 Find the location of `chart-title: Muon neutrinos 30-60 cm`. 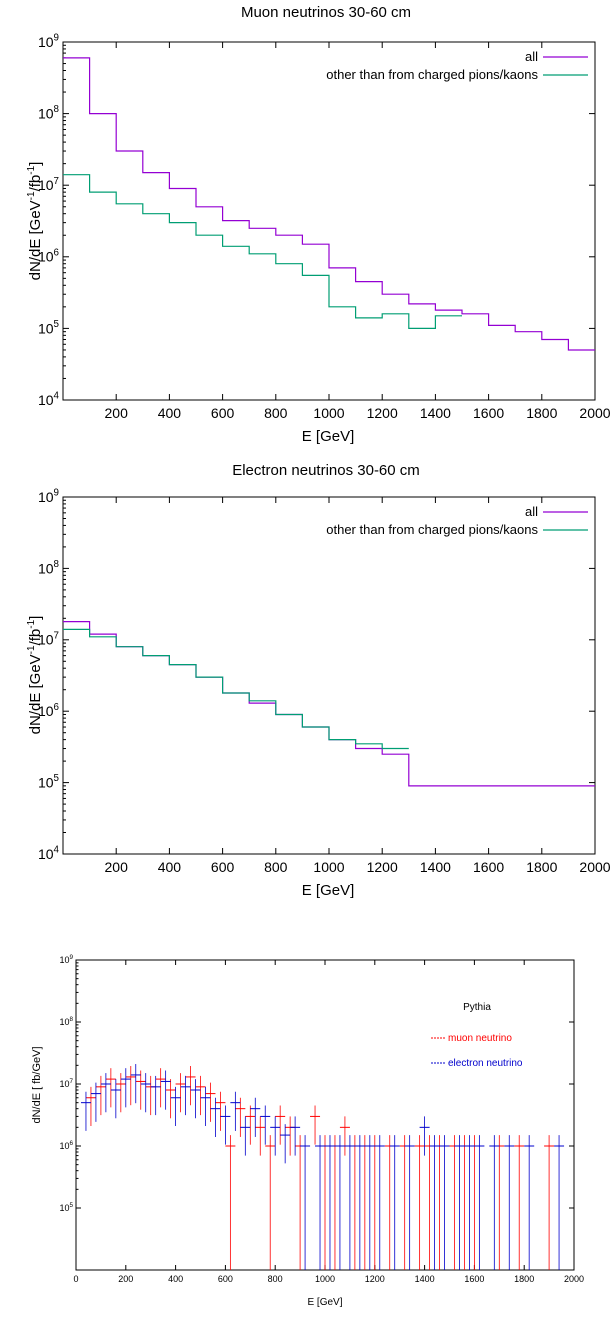

chart-title: Muon neutrinos 30-60 cm is located at coordinates (326, 12).